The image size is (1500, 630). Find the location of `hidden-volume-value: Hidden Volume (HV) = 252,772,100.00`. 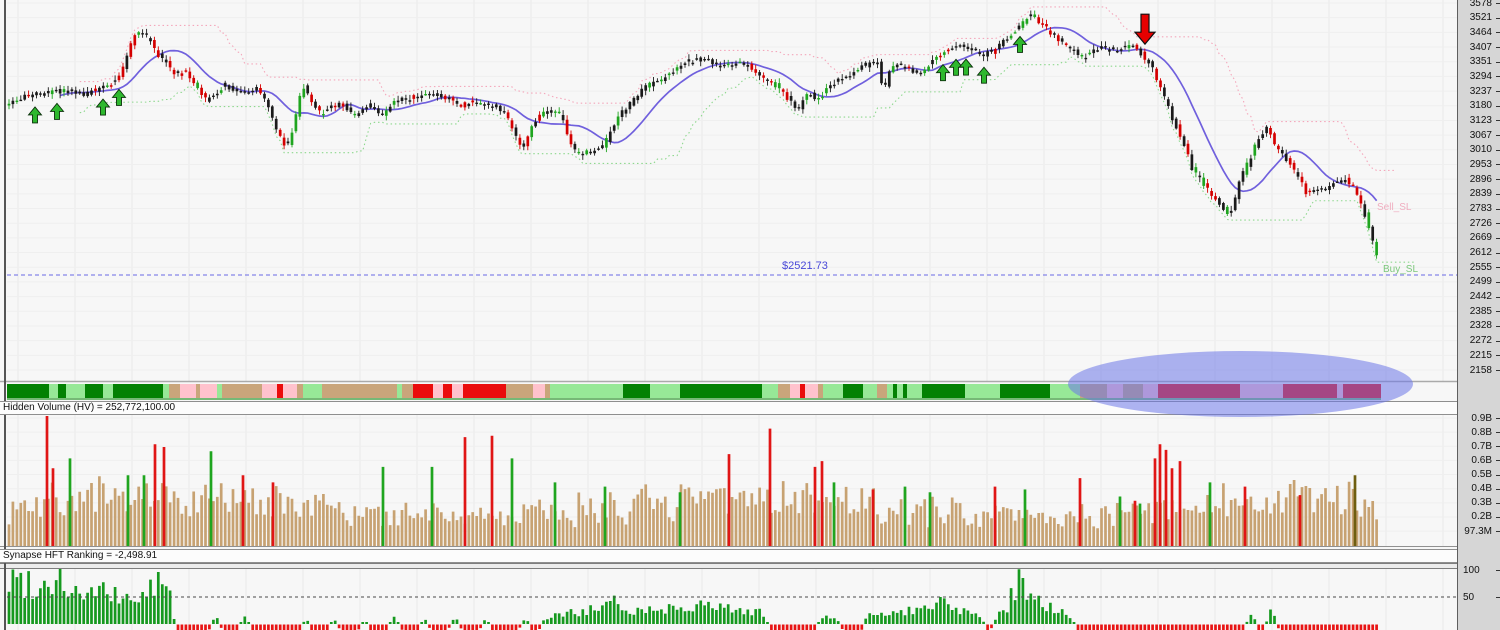

hidden-volume-value: Hidden Volume (HV) = 252,772,100.00 is located at coordinates (89, 407).